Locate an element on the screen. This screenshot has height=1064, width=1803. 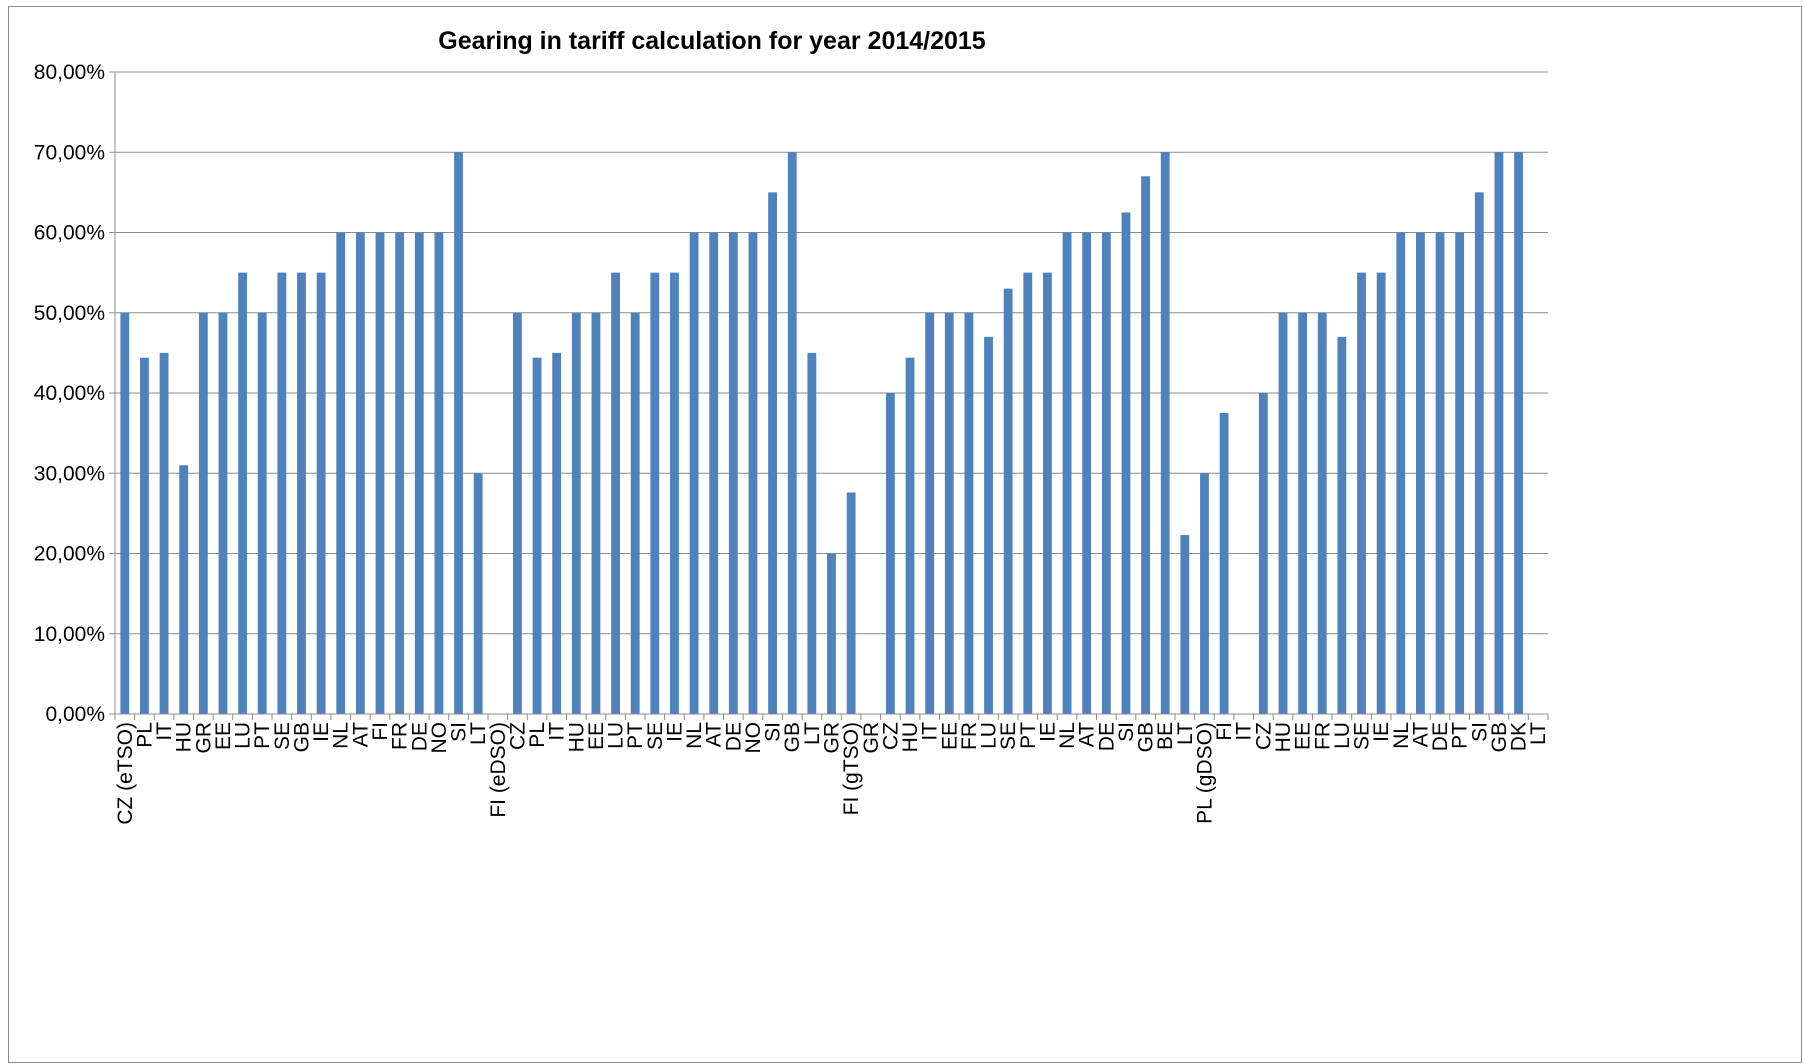
x-tick-label: PL is located at coordinates (144, 735).